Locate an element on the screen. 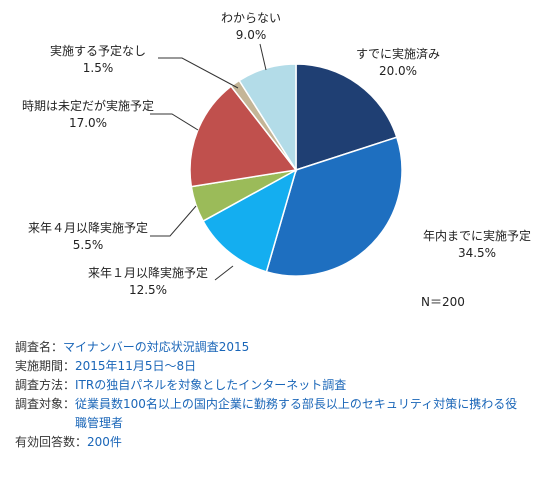  survey-name-row: 調査名： マイナンバーの対応状況調査2015 is located at coordinates (267, 347).